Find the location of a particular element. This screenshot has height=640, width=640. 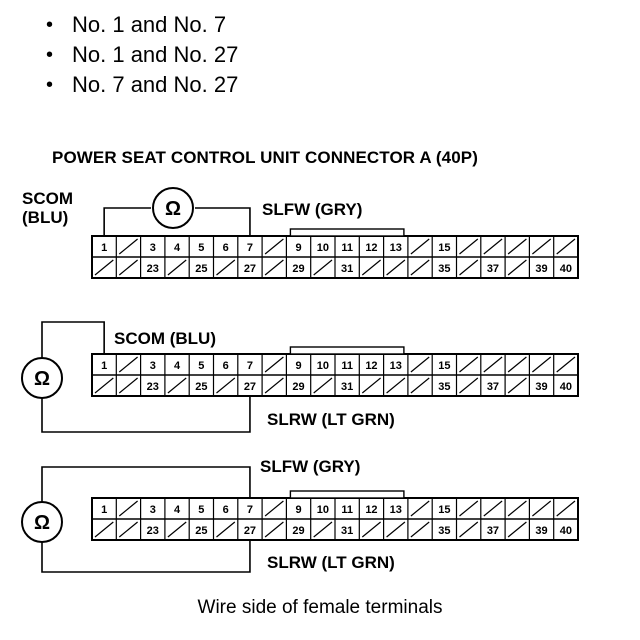

terminal-number: 11 is located at coordinates (347, 248).